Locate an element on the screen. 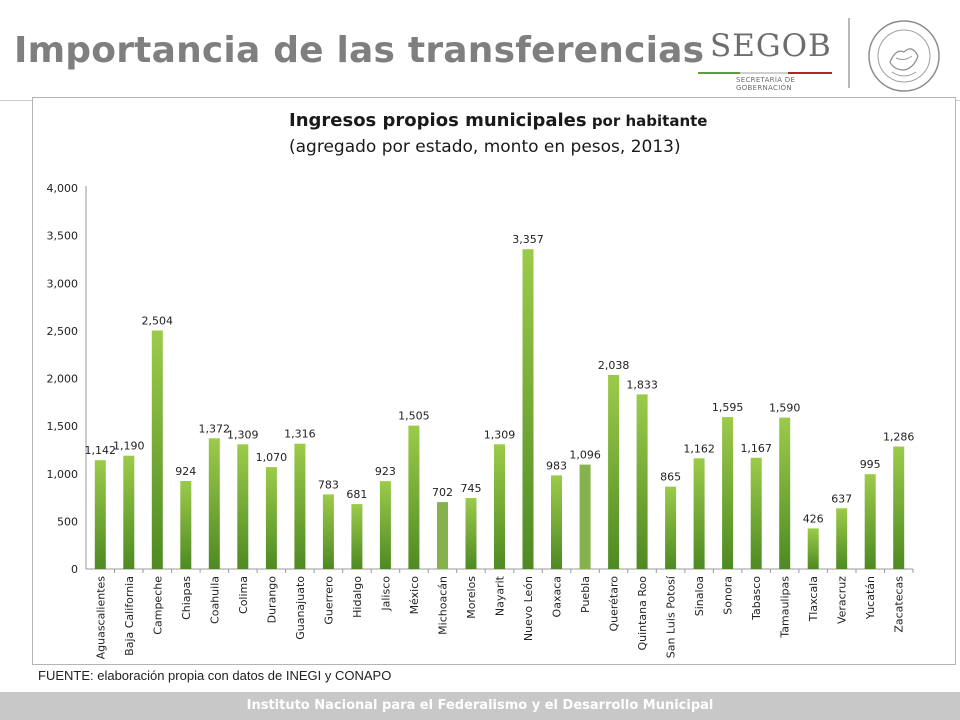  x-tick-label: Nuevo León is located at coordinates (528, 608).